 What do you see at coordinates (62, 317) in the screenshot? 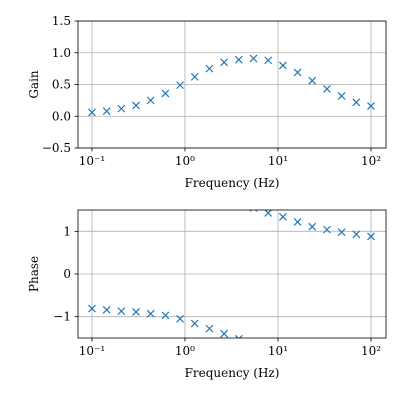
I see `y-tick-label: −1` at bounding box center [62, 317].